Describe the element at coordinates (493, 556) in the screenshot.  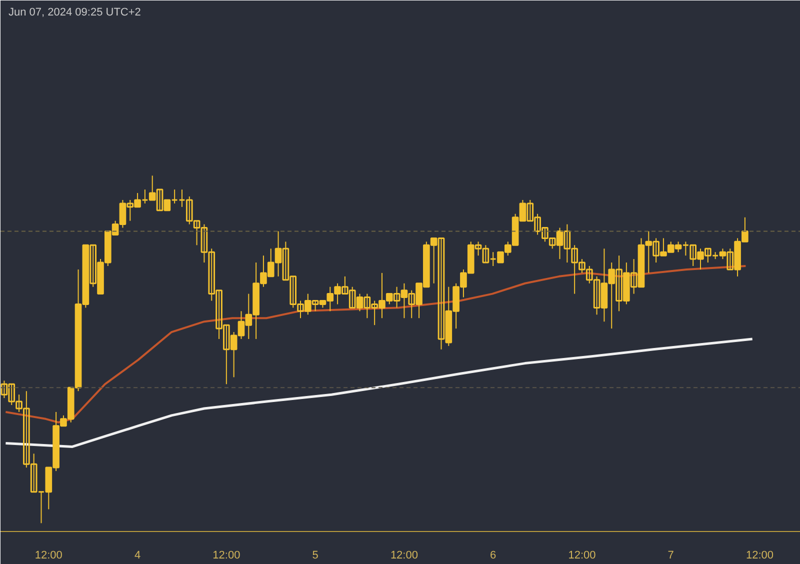
I see `x-tick-label: 6` at that location.